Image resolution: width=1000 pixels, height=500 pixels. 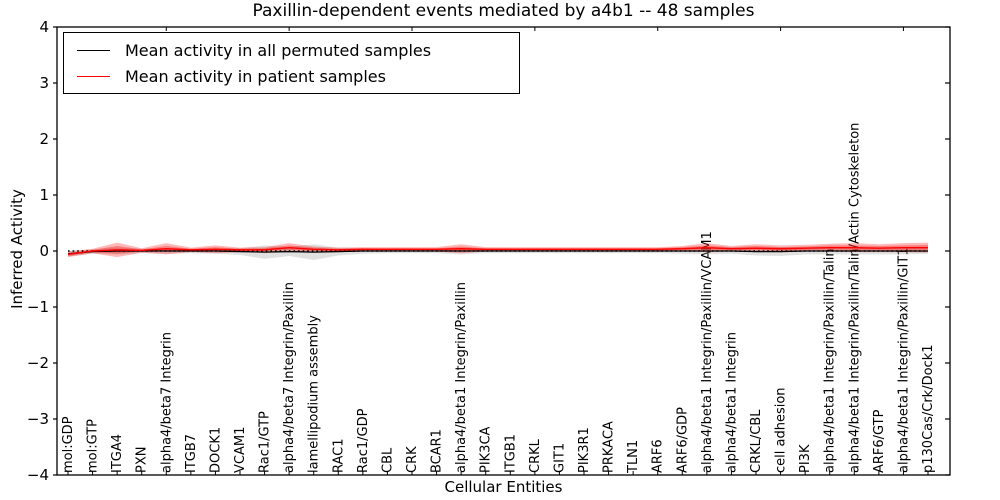 I want to click on y-tick-label: 0, so click(x=44, y=251).